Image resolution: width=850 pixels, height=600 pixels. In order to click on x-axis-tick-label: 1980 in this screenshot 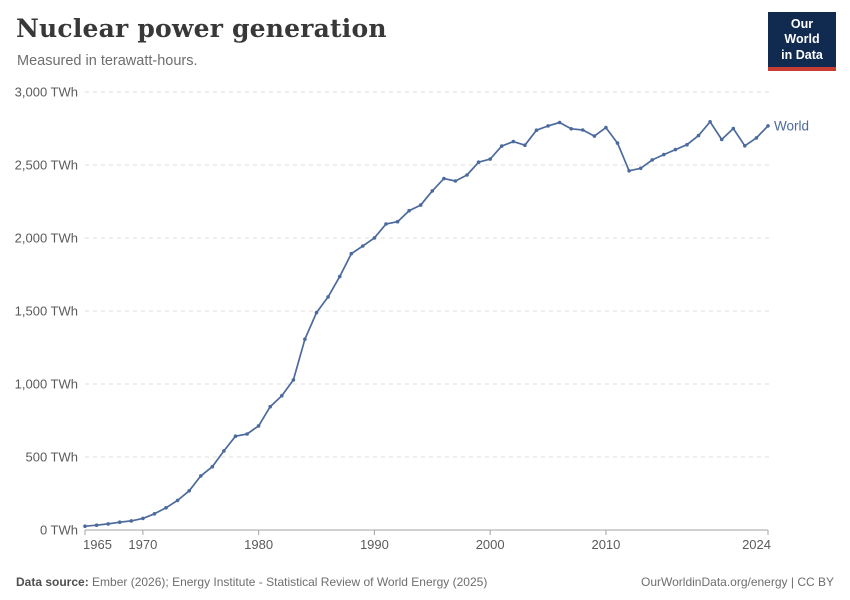, I will do `click(258, 544)`.